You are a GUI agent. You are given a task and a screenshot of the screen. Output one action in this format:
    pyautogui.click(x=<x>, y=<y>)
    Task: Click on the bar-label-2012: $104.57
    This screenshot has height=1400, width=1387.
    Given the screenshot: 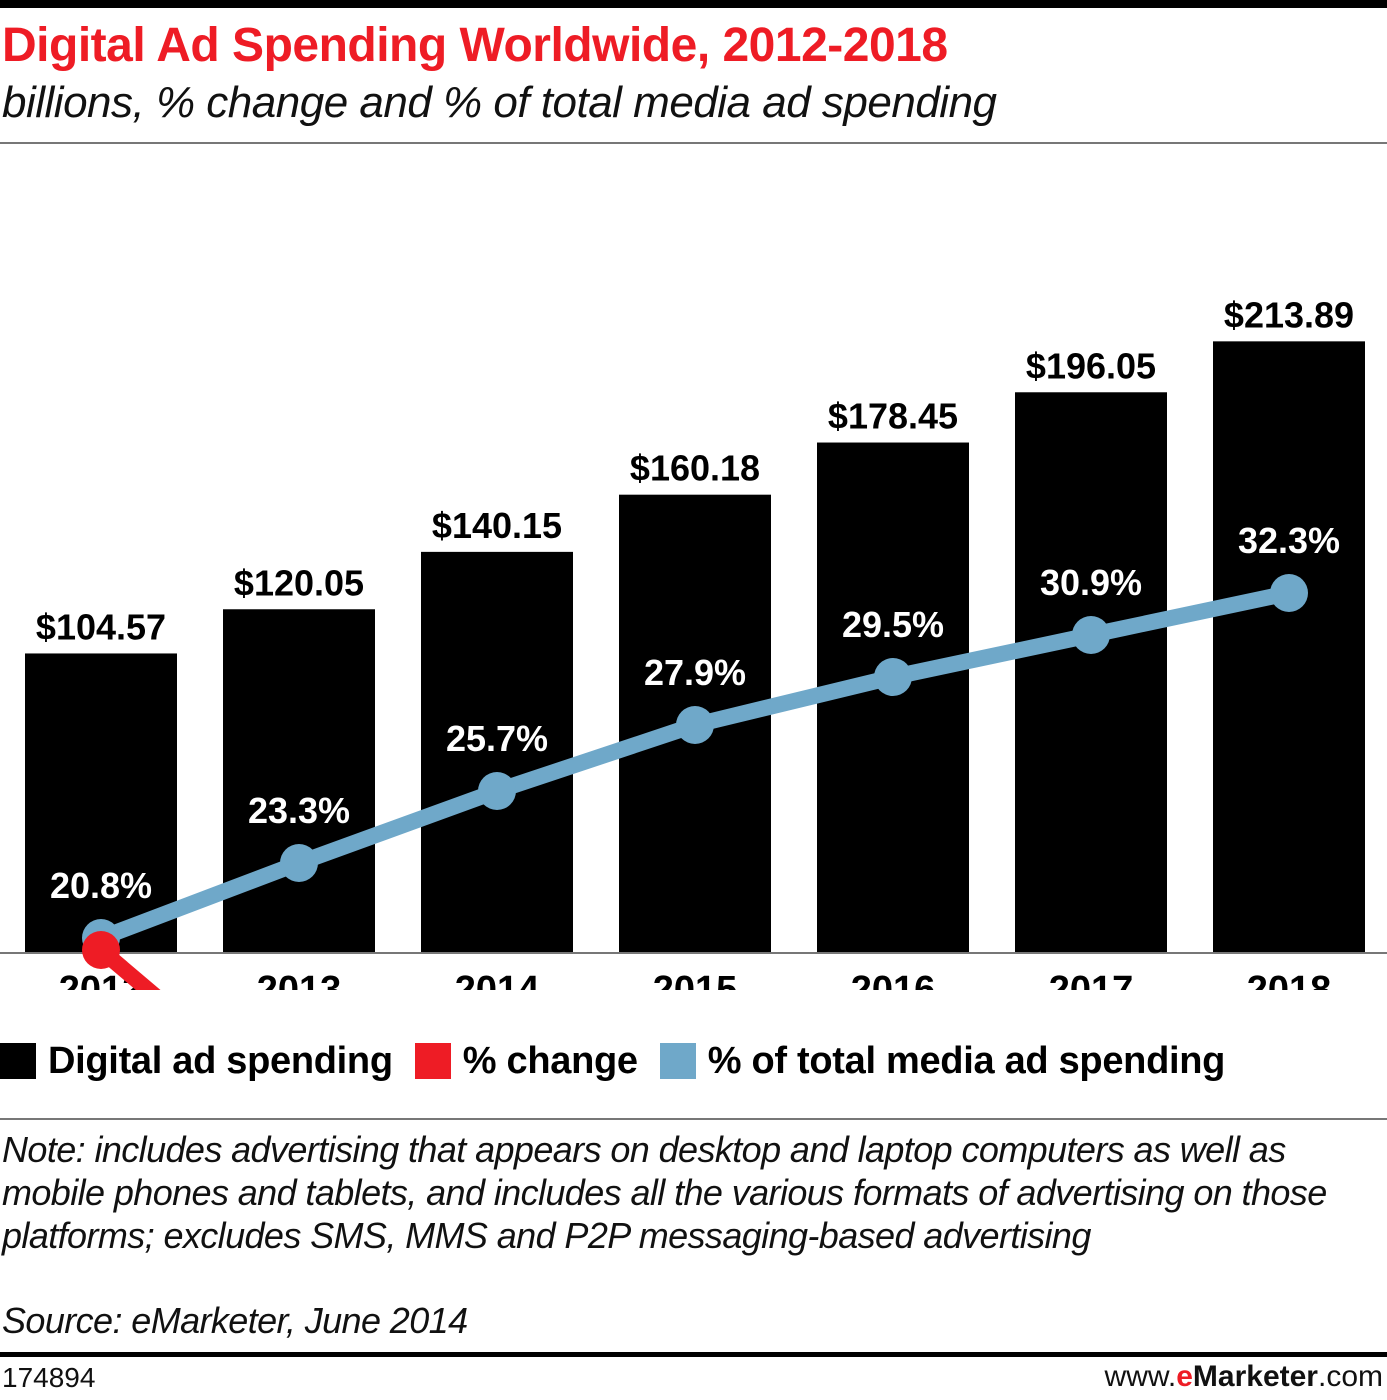 What is the action you would take?
    pyautogui.click(x=101, y=626)
    